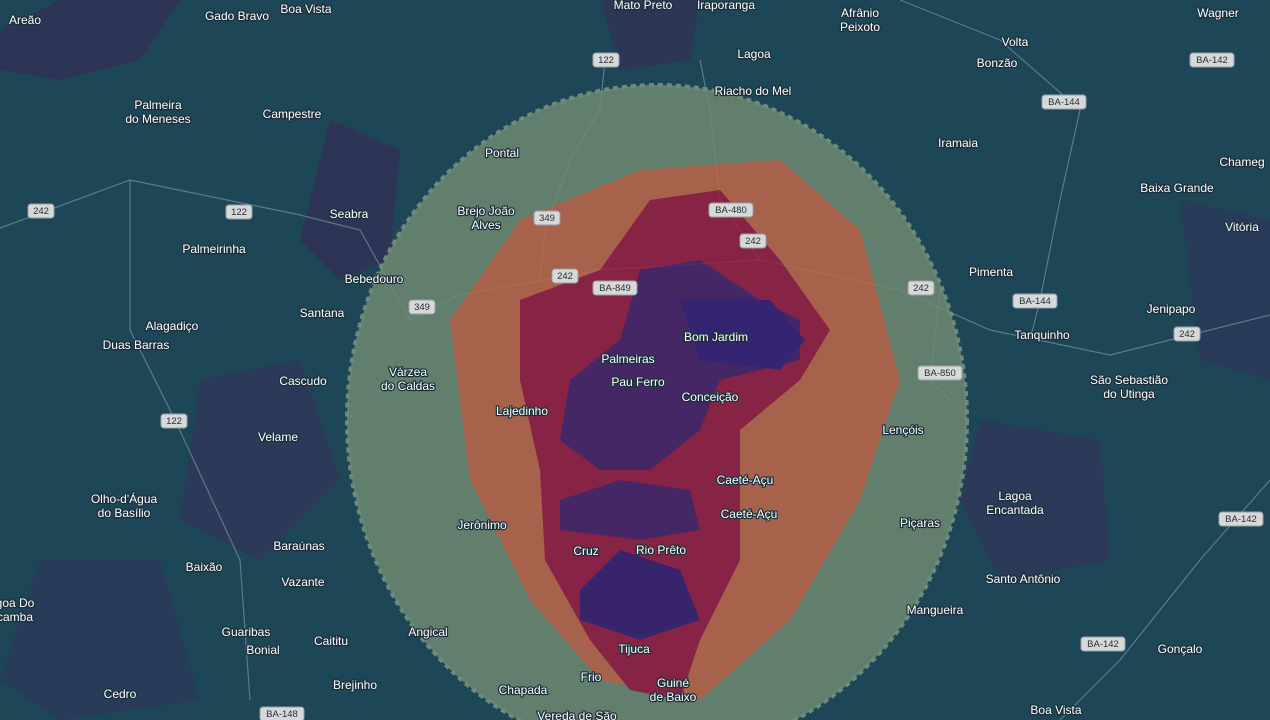  Describe the element at coordinates (1241, 162) in the screenshot. I see `place-label: Chameg` at that location.